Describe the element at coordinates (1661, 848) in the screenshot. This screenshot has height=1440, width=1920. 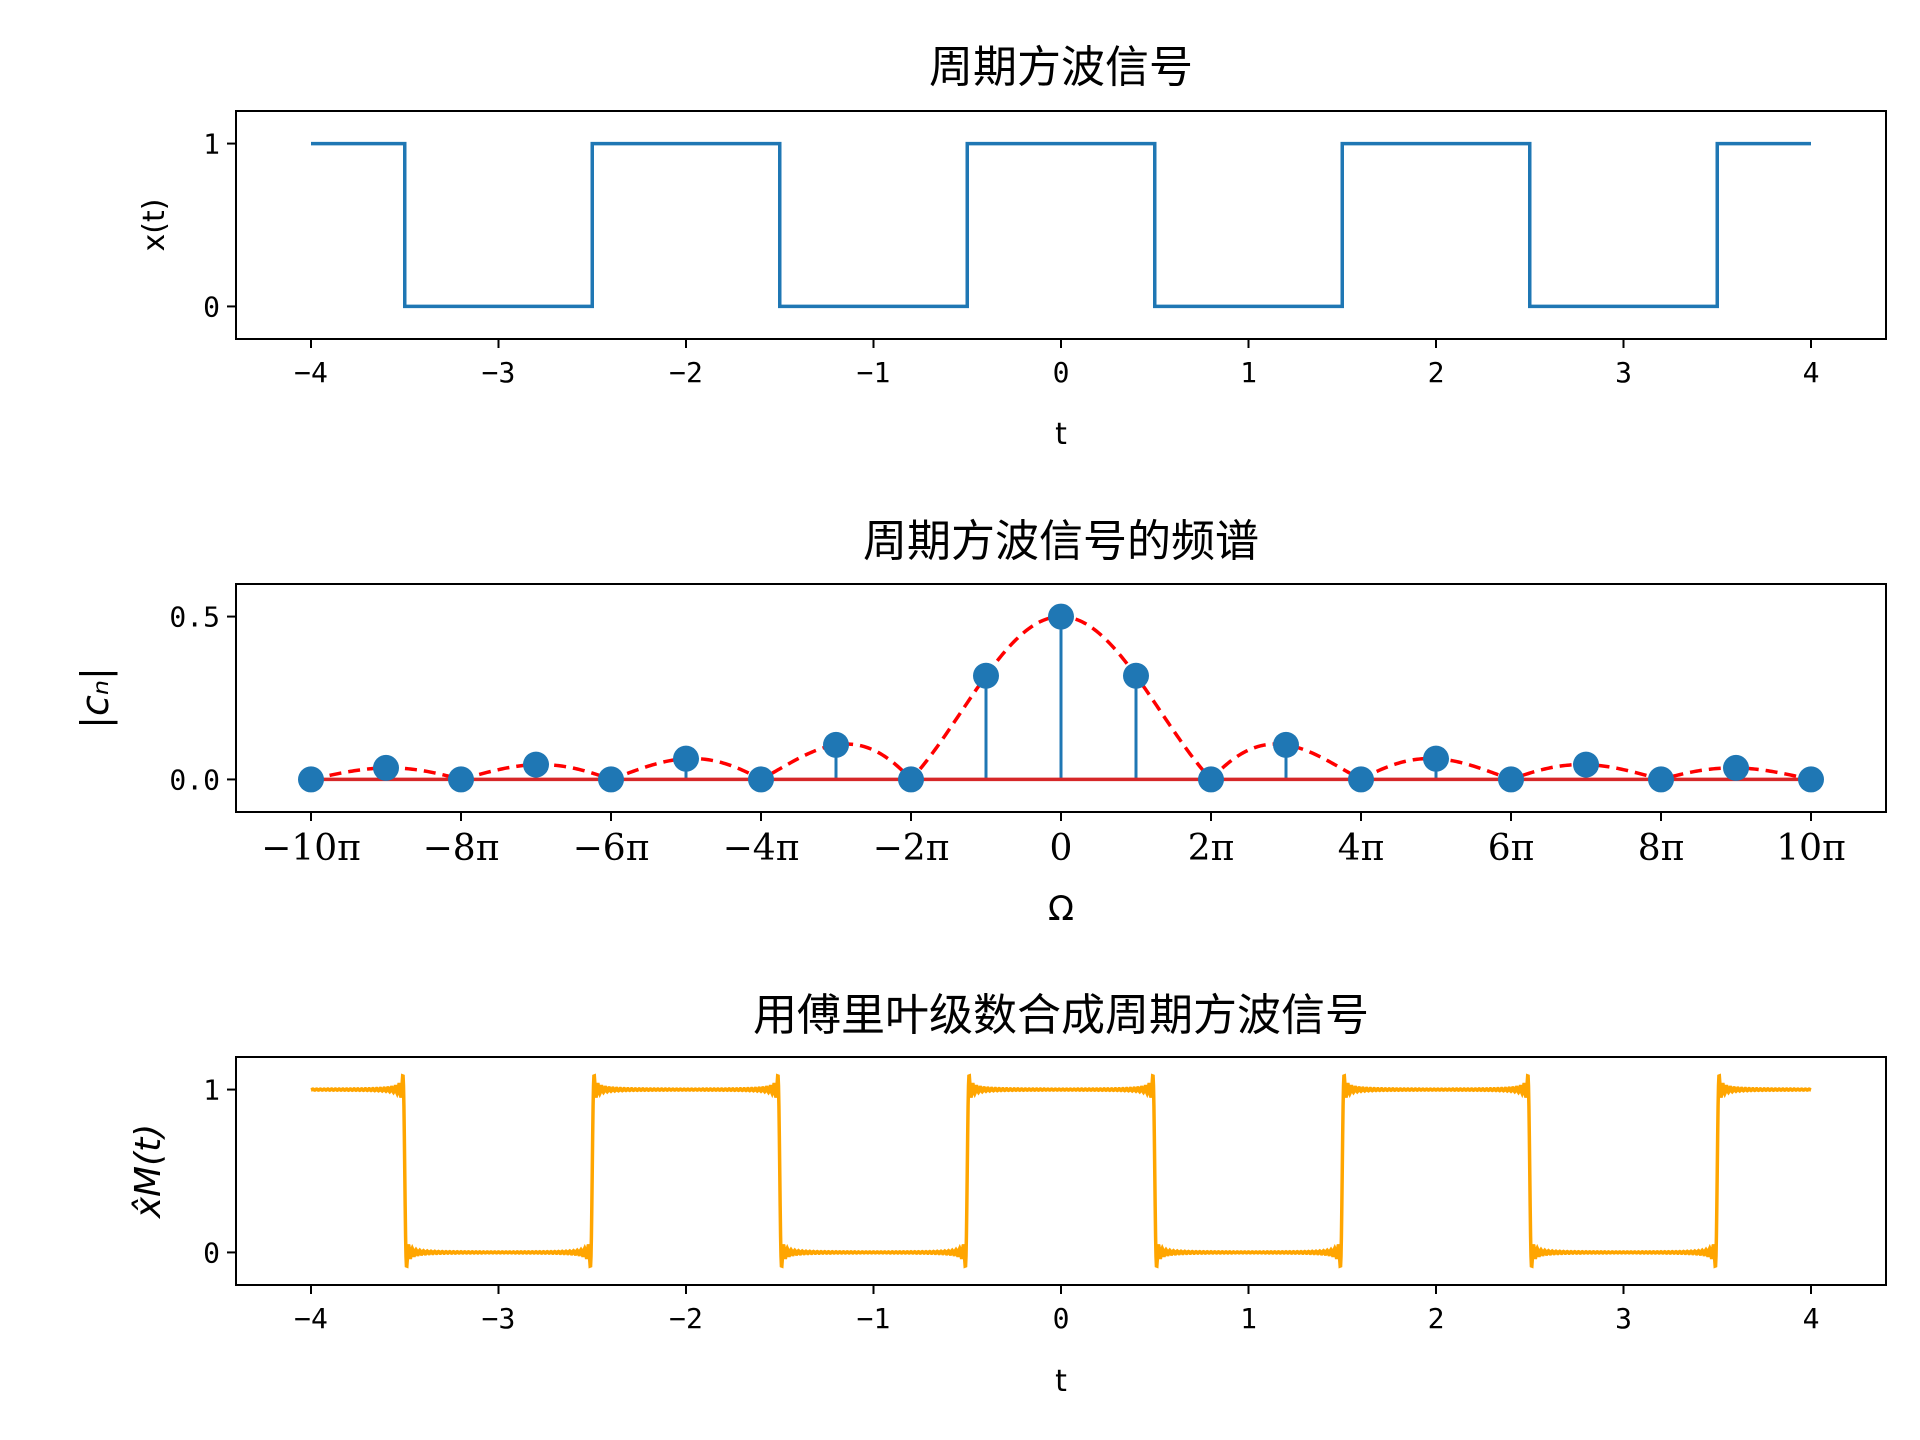
I see `x-tick-label: 8π` at that location.